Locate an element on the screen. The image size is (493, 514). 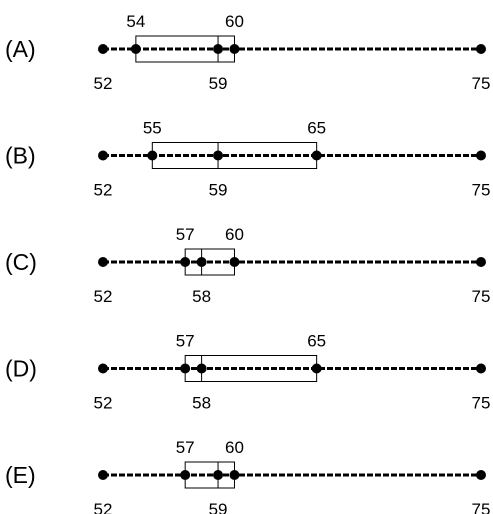
option-label: (E) is located at coordinates (20, 475).